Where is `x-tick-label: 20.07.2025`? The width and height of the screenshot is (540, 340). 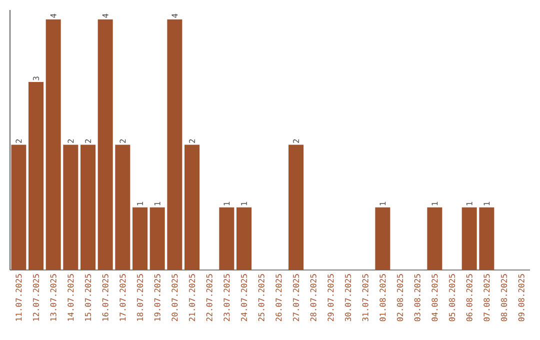
x-tick-label: 20.07.2025 is located at coordinates (175, 298).